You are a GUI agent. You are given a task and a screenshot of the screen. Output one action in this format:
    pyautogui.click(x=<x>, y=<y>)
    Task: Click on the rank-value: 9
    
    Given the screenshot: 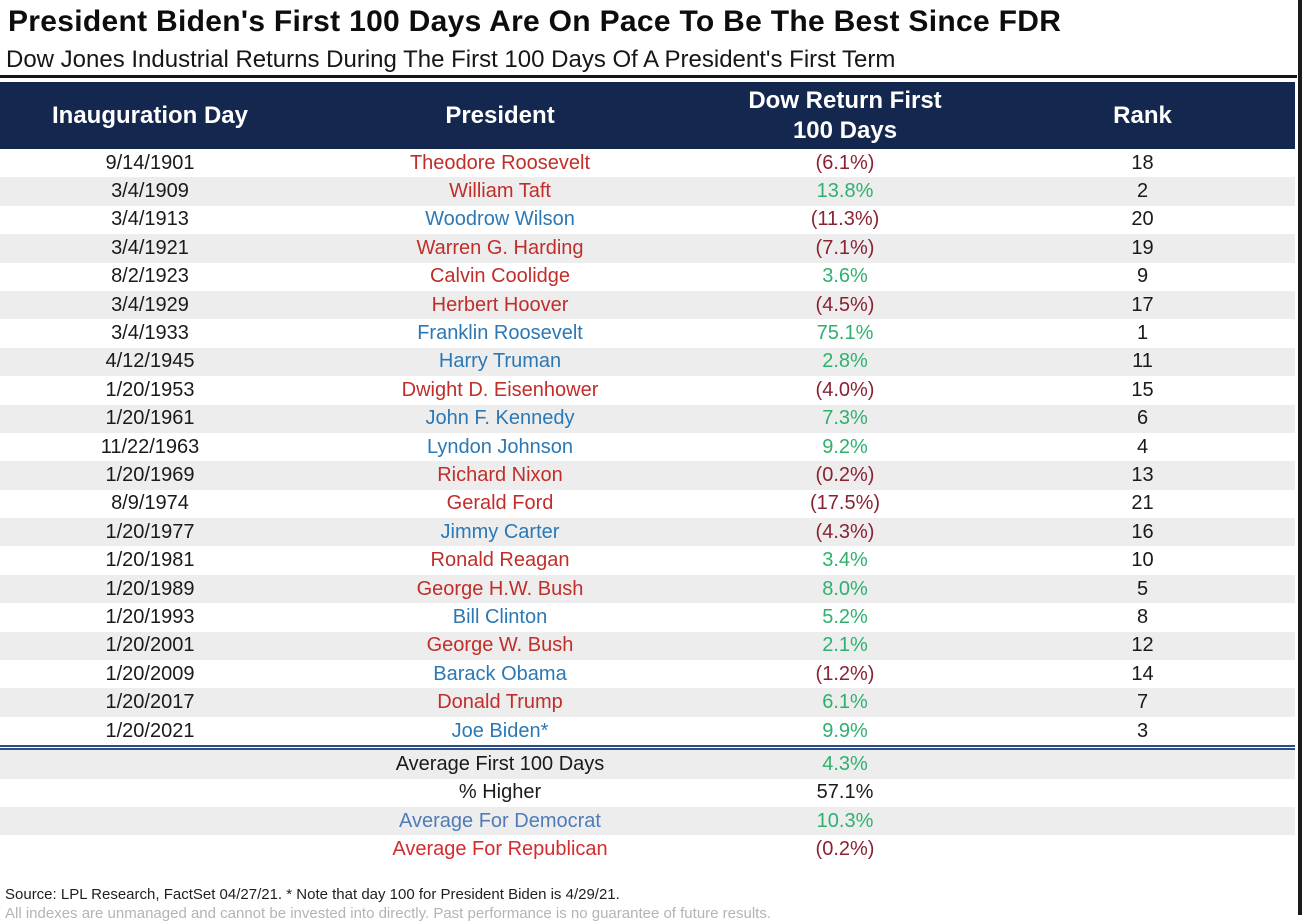 What is the action you would take?
    pyautogui.click(x=1142, y=276)
    